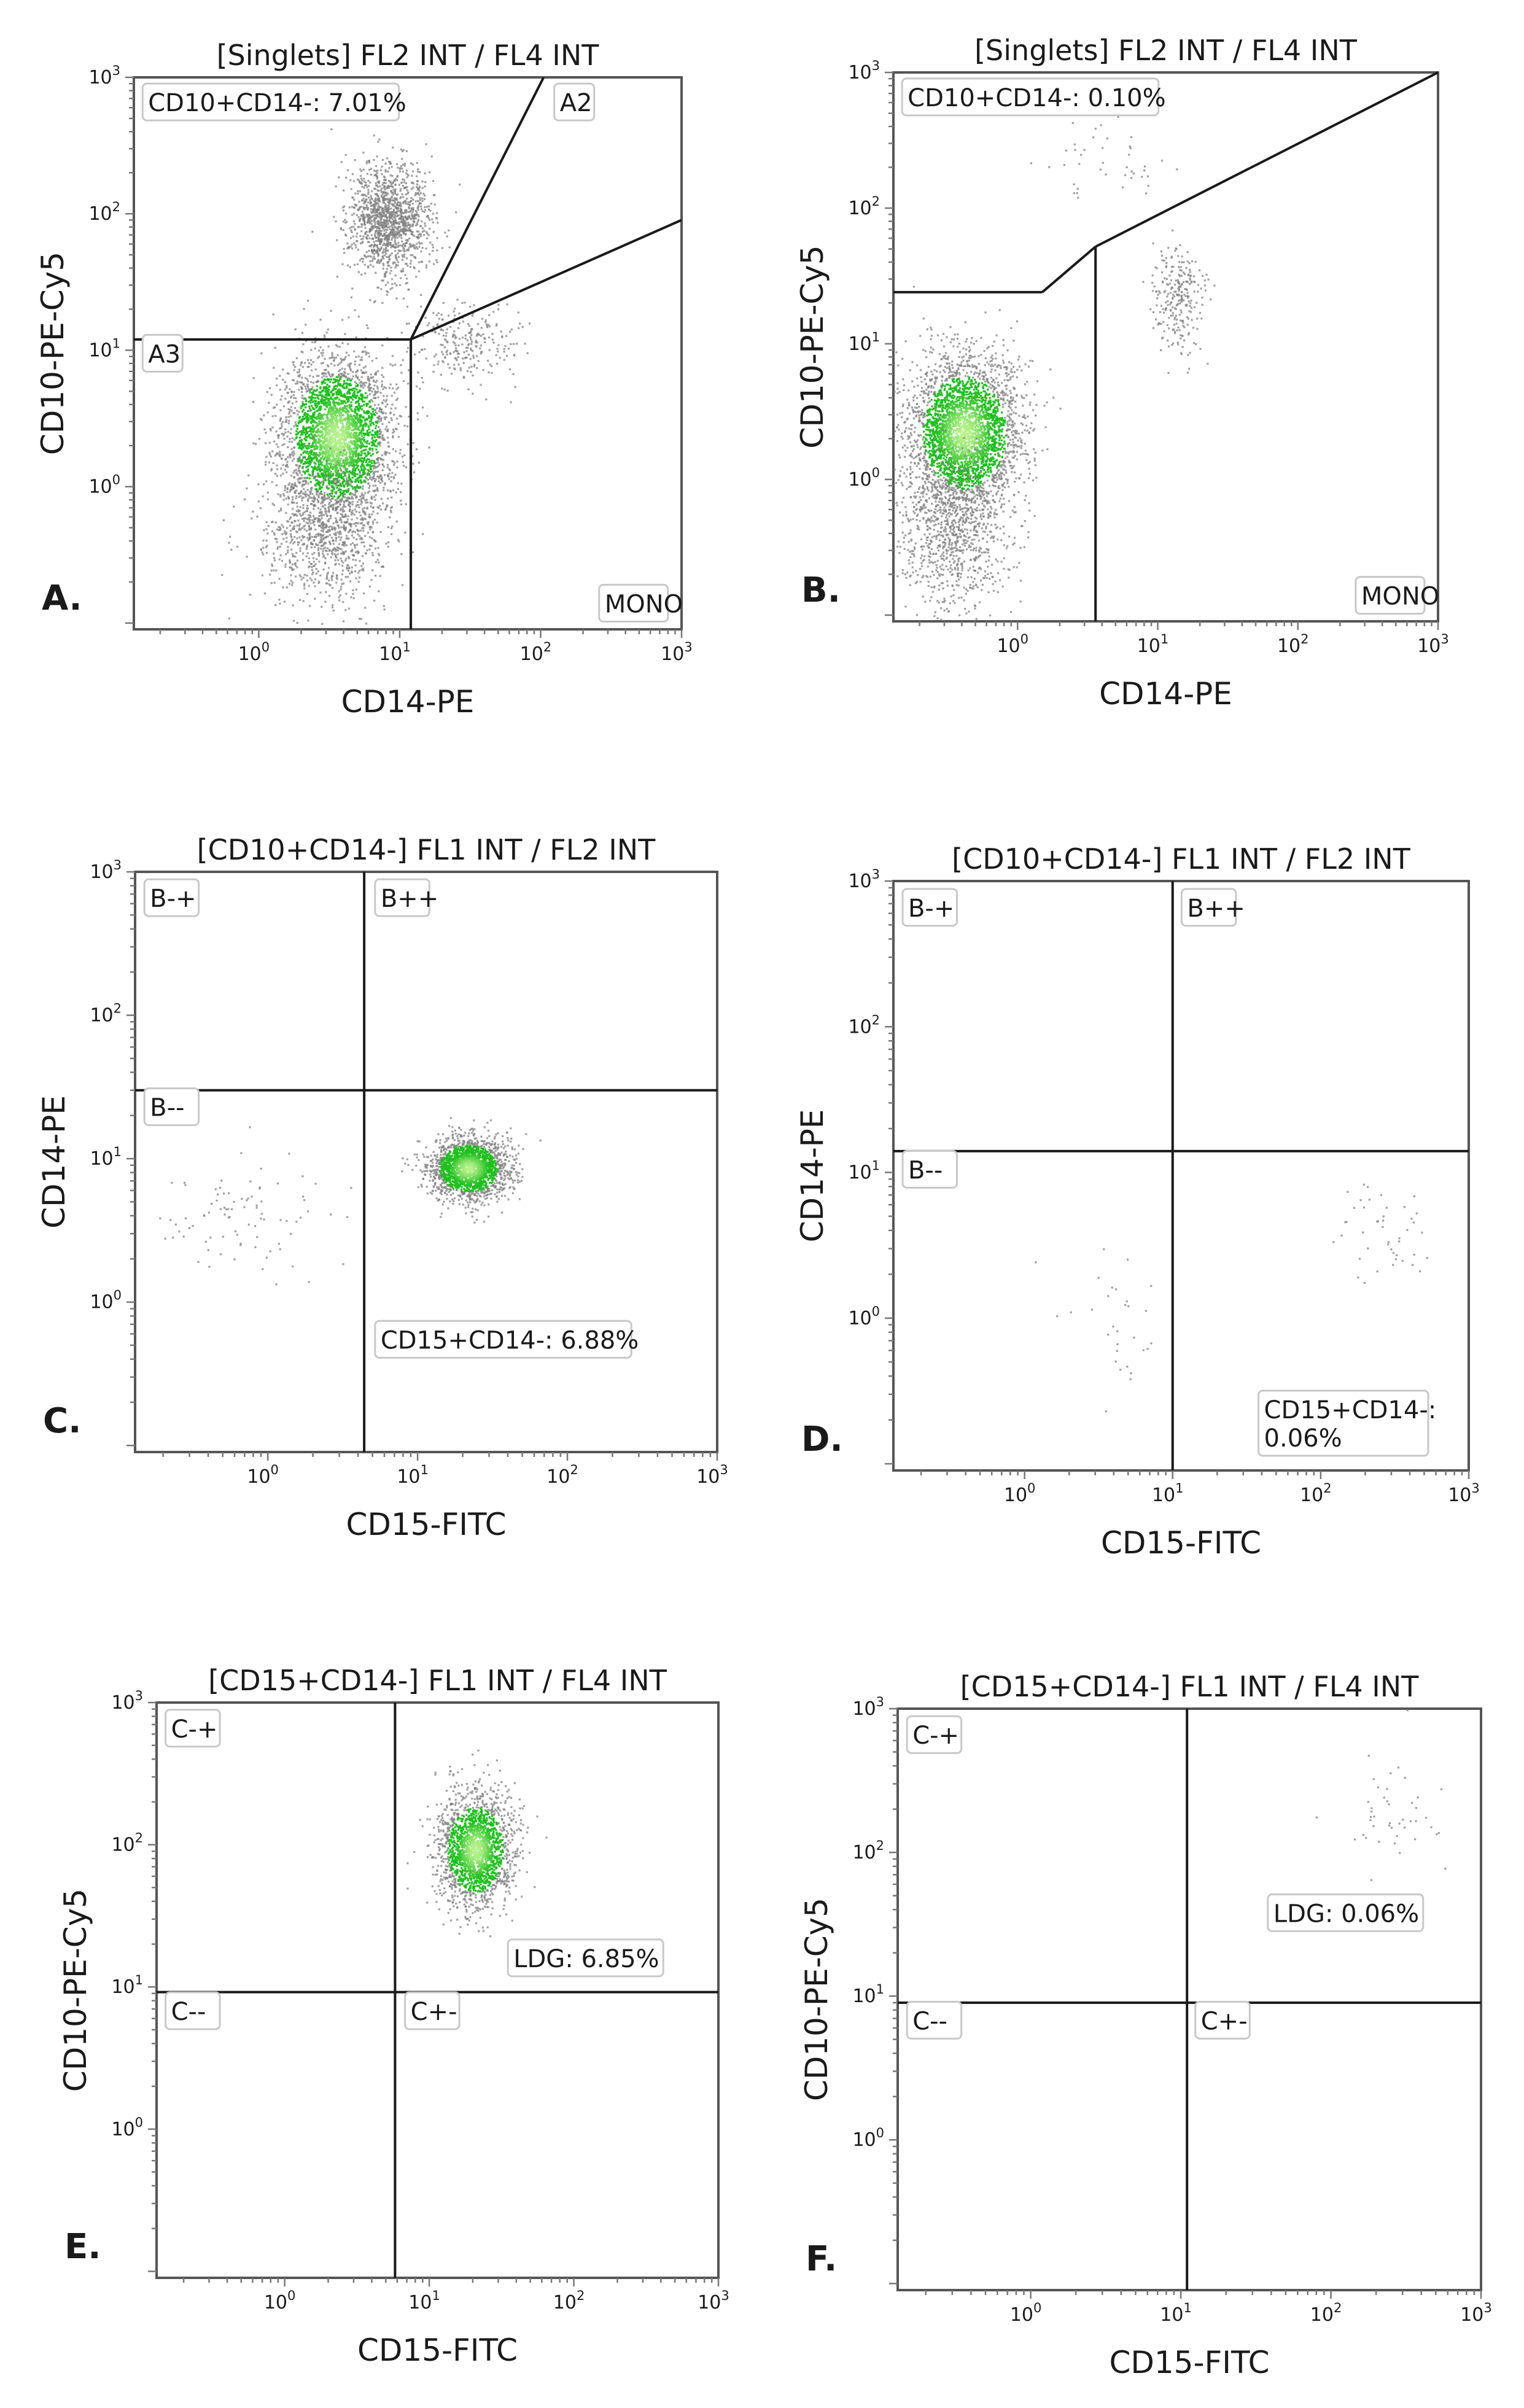  What do you see at coordinates (1303, 1438) in the screenshot?
I see `gate-label-text: 0.06%` at bounding box center [1303, 1438].